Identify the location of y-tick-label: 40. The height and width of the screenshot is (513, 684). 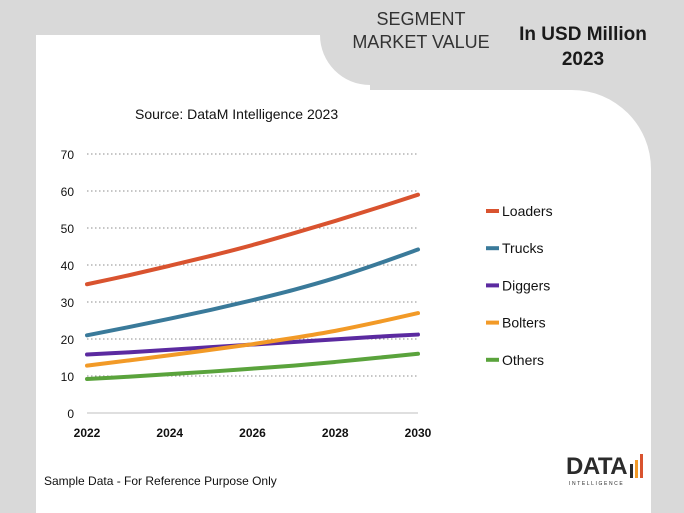
(68, 266).